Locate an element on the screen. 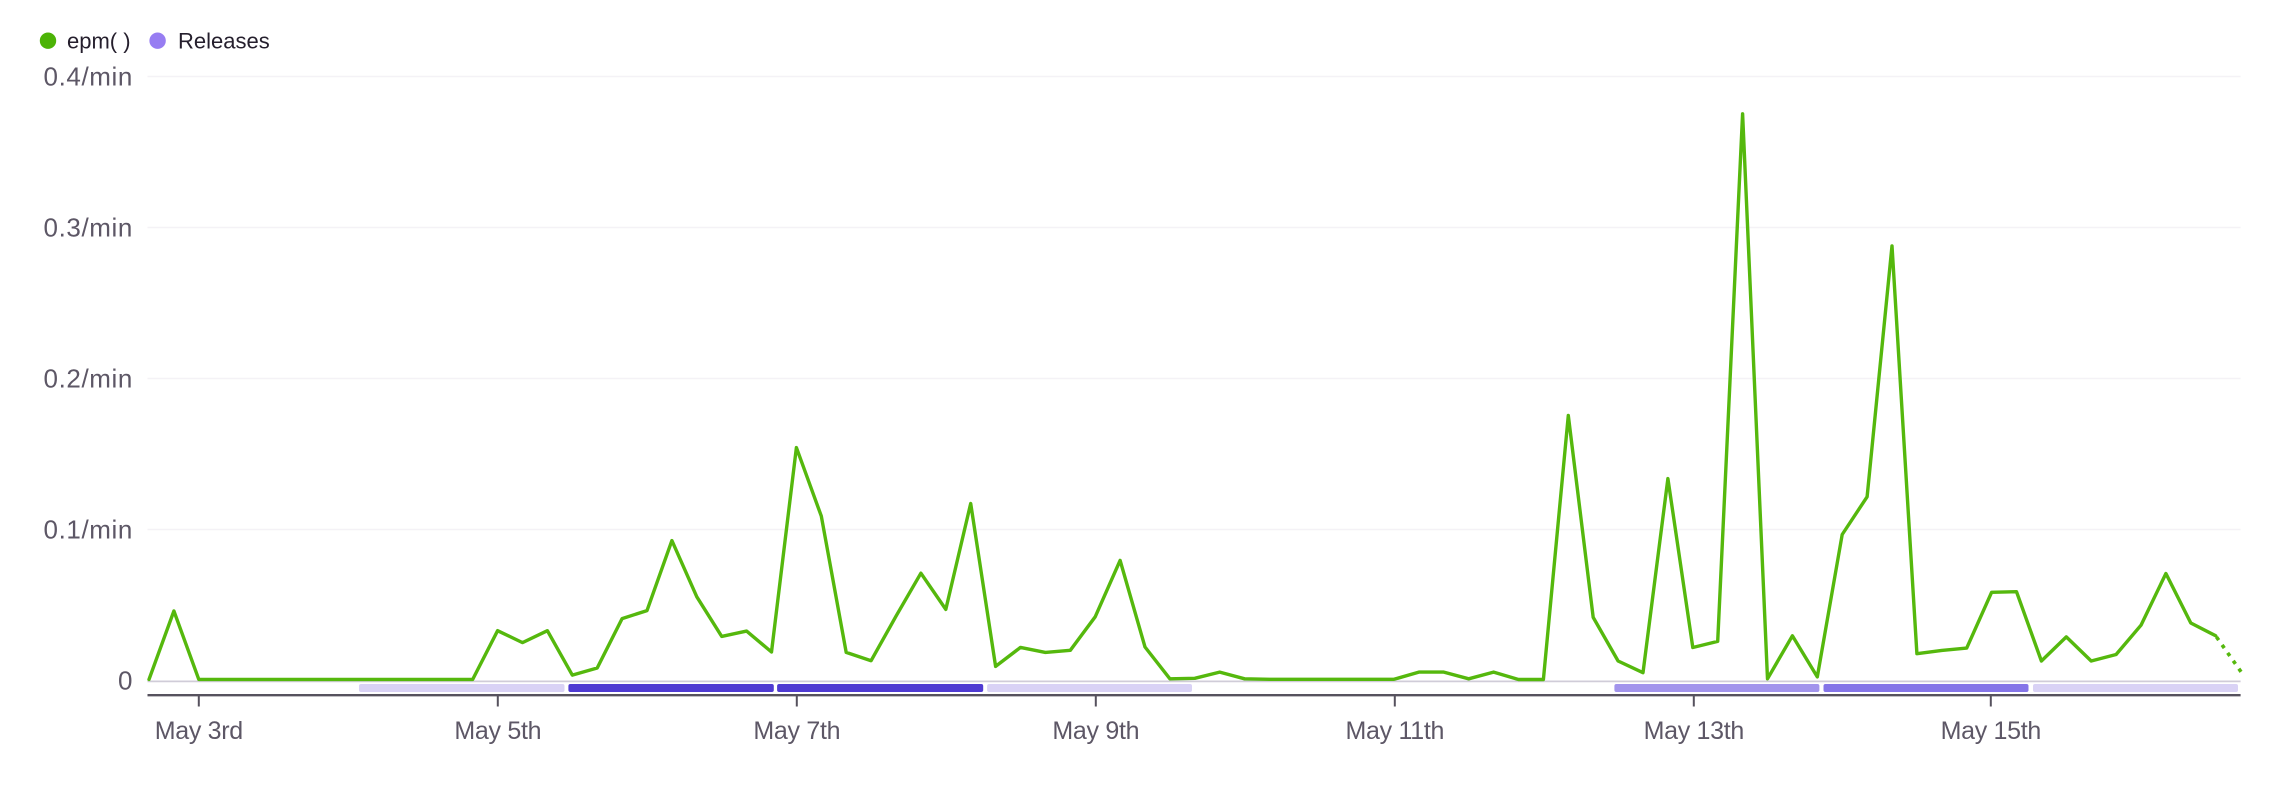 The width and height of the screenshot is (2280, 788). svg-text: May 9th is located at coordinates (1095, 731).